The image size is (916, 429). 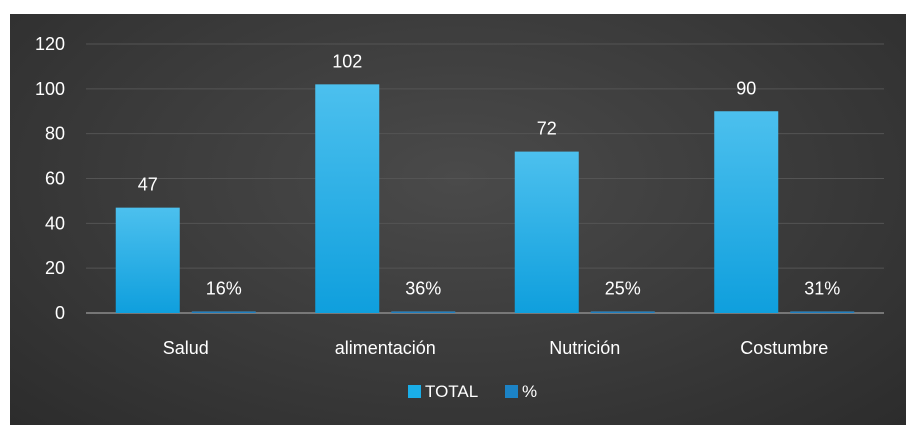 What do you see at coordinates (423, 289) in the screenshot?
I see `data-label: 36%` at bounding box center [423, 289].